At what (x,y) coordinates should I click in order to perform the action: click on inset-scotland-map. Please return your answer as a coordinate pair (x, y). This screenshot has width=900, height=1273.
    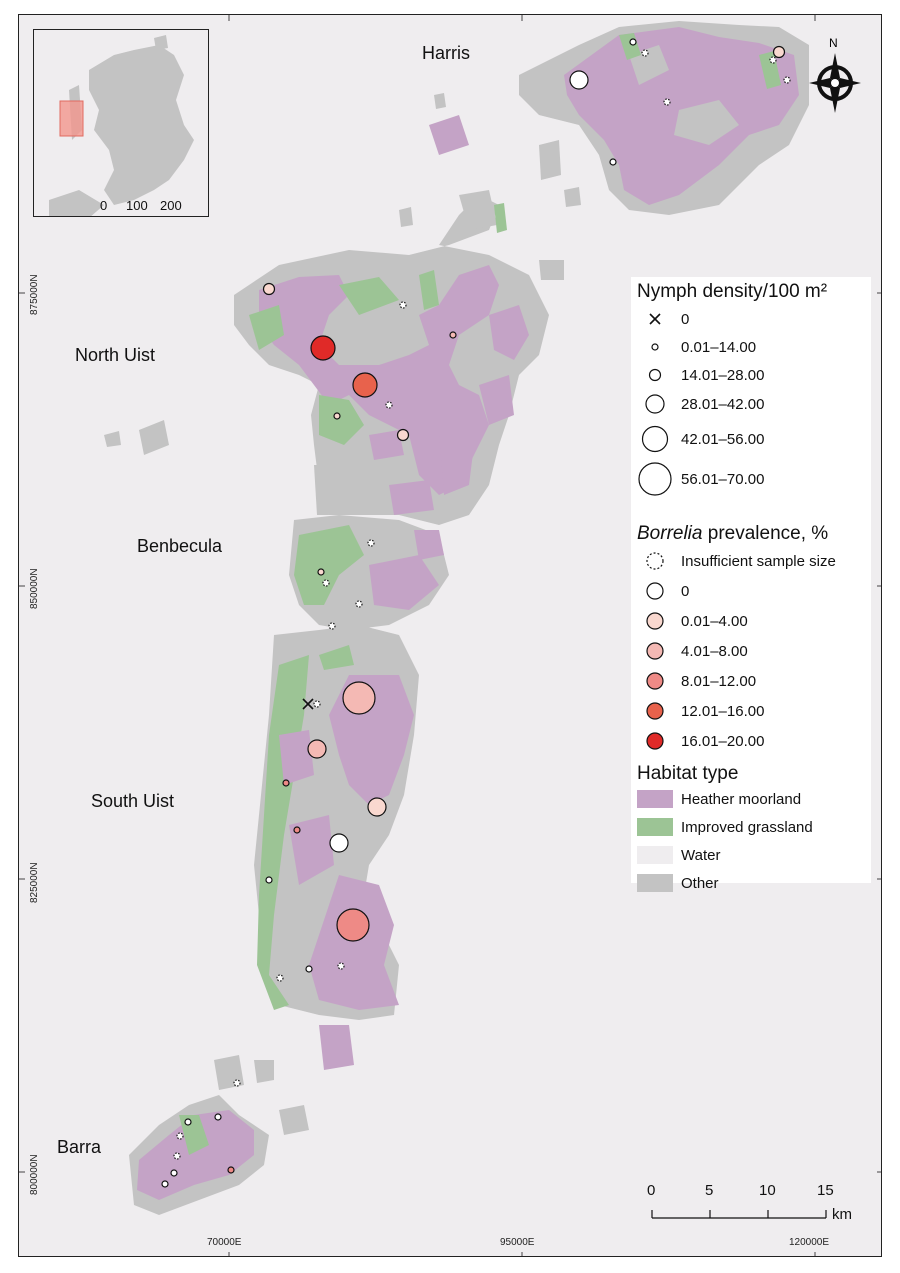
    Looking at the image, I should click on (121, 125).